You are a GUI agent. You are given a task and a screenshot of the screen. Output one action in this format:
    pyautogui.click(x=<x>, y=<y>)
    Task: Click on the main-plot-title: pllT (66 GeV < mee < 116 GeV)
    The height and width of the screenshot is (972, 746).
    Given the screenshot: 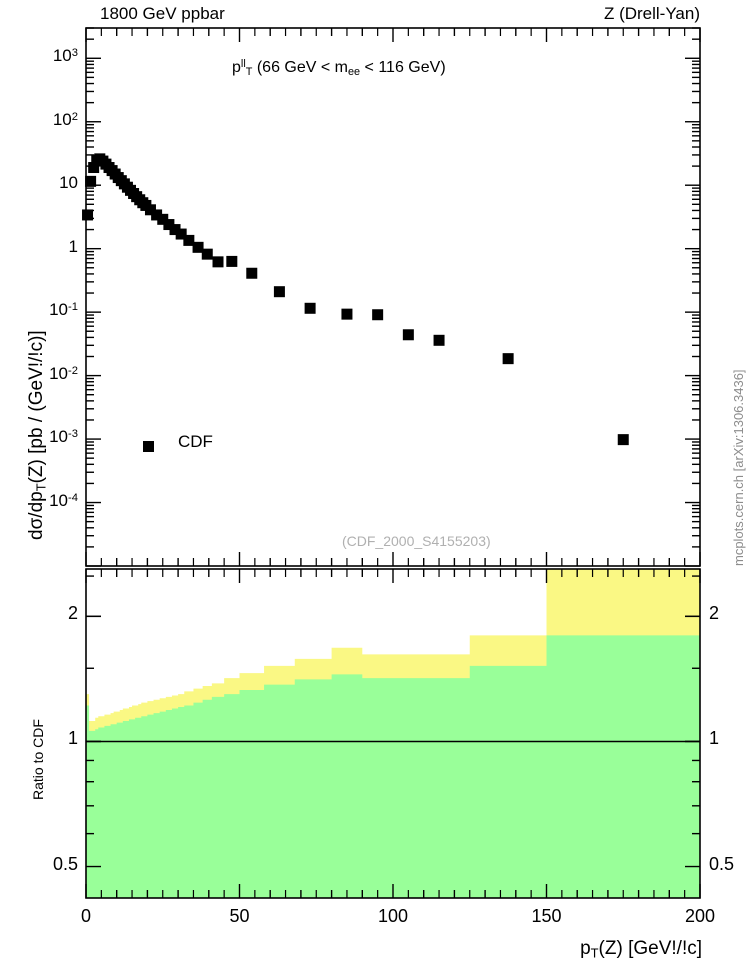 What is the action you would take?
    pyautogui.click(x=339, y=68)
    